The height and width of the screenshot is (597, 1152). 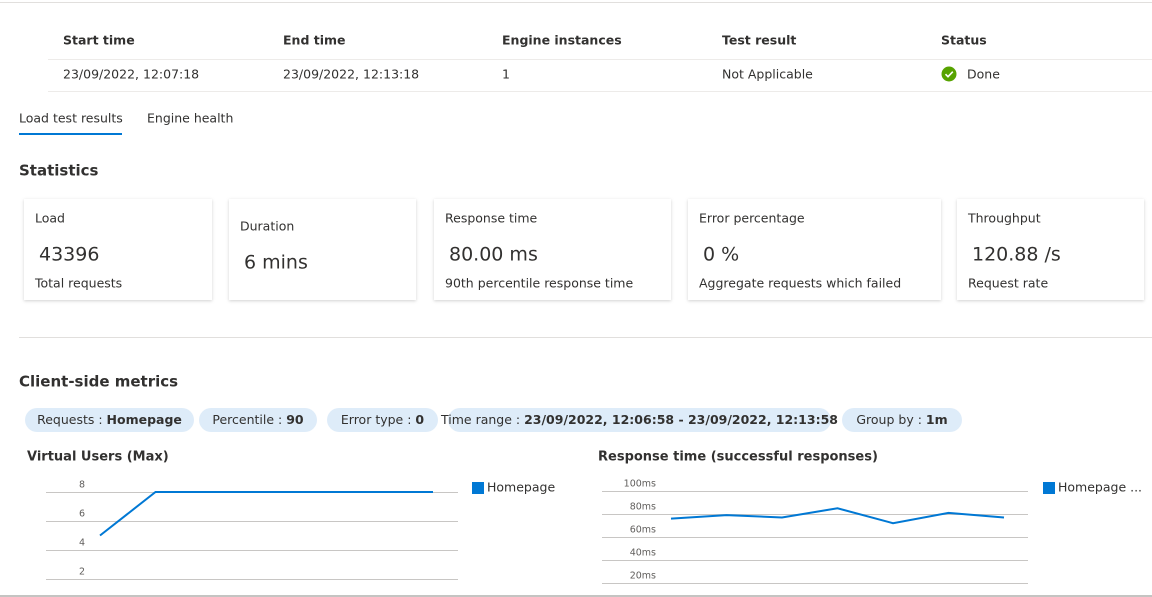 I want to click on column-header: Test result, so click(x=759, y=40).